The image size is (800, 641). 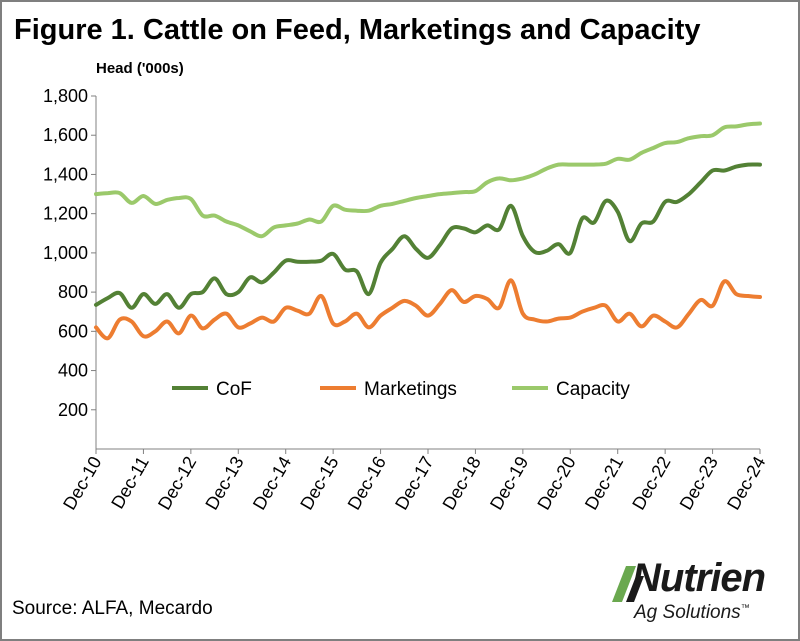 I want to click on x-tick-label: Dec-11, so click(x=130, y=482).